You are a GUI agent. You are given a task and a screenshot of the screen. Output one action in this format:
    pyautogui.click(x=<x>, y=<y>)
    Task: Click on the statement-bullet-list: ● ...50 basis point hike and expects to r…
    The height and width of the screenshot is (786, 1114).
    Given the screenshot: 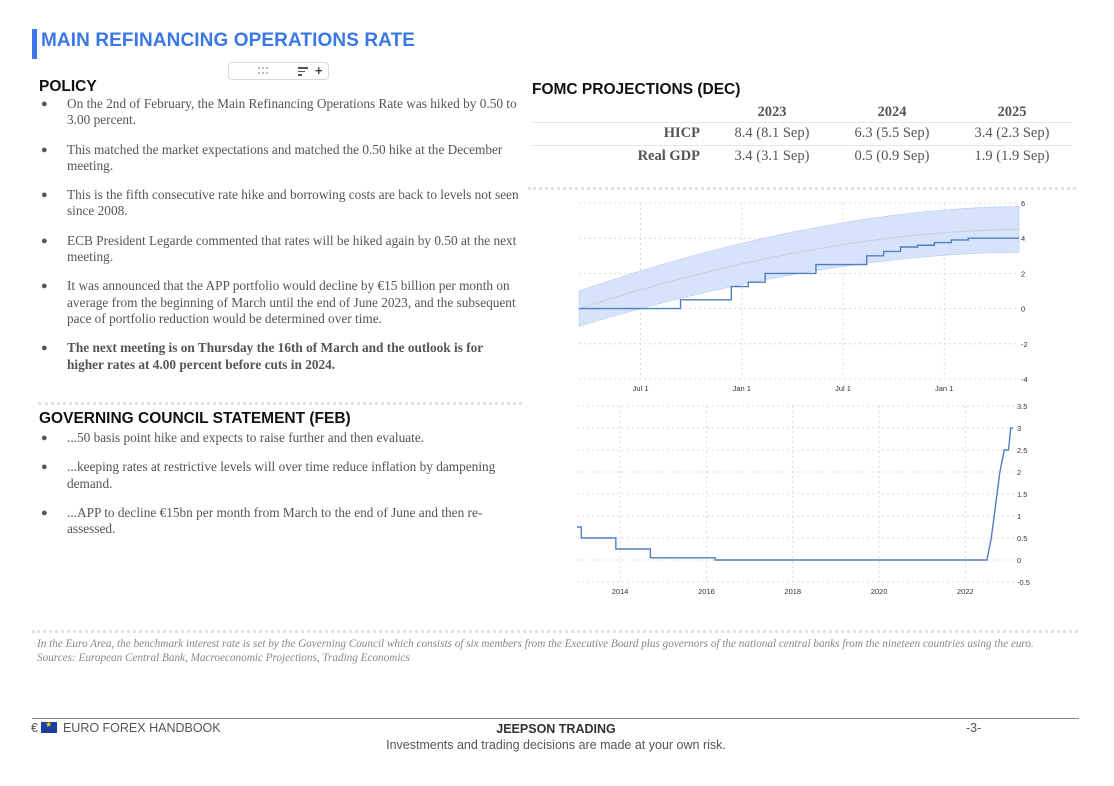 What is the action you would take?
    pyautogui.click(x=280, y=490)
    